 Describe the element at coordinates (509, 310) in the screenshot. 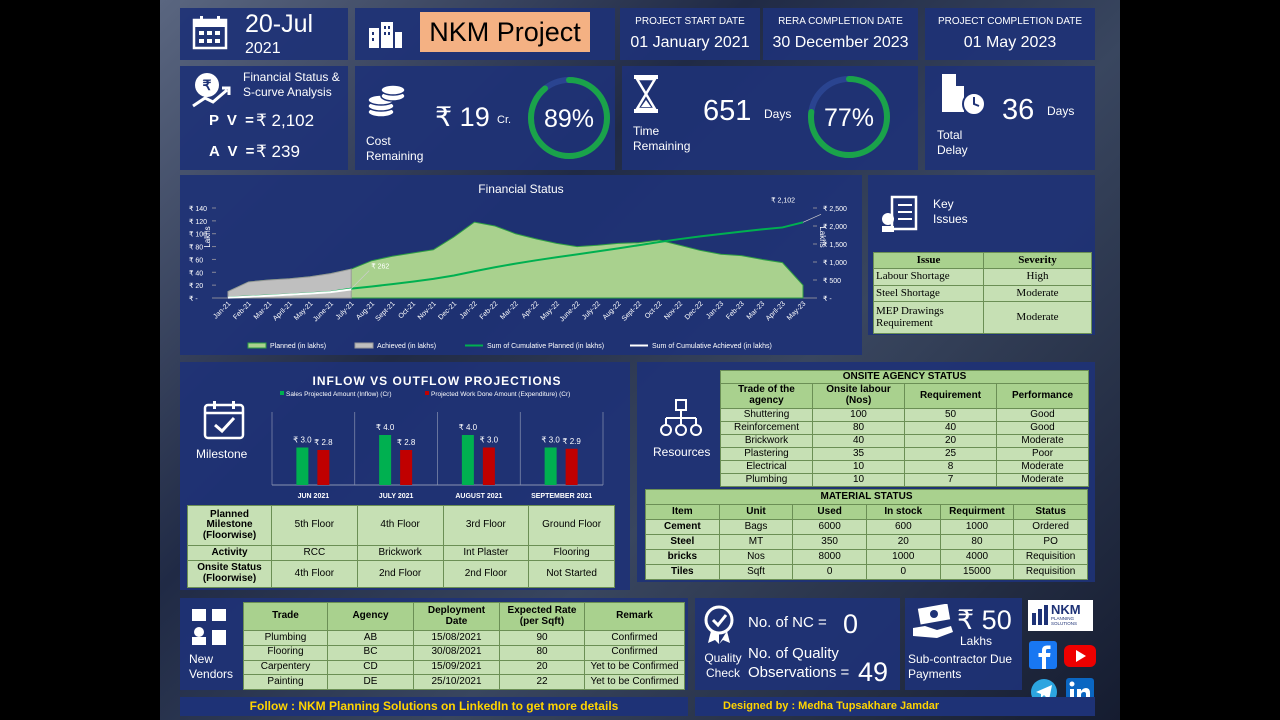

I see `x-tick-label: Mar-22` at that location.